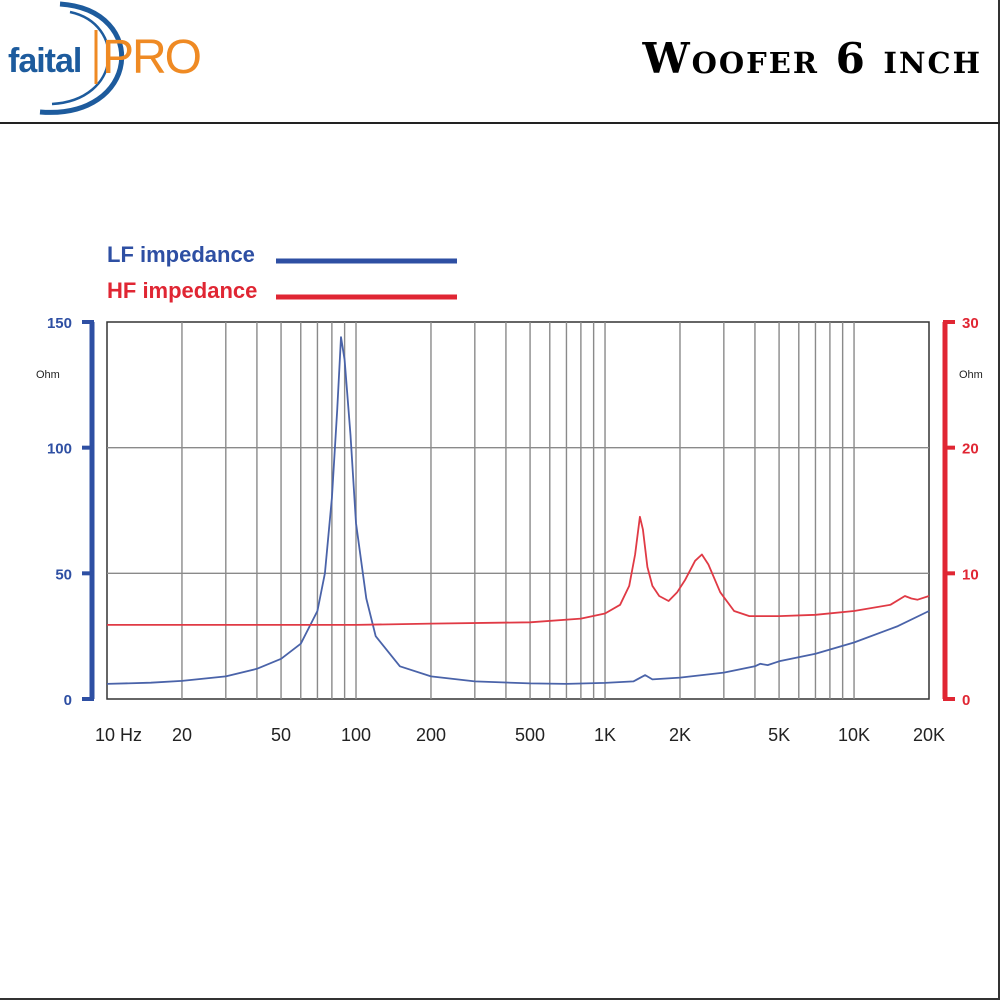 The image size is (1000, 1000). I want to click on x-tick-label: 5K, so click(779, 735).